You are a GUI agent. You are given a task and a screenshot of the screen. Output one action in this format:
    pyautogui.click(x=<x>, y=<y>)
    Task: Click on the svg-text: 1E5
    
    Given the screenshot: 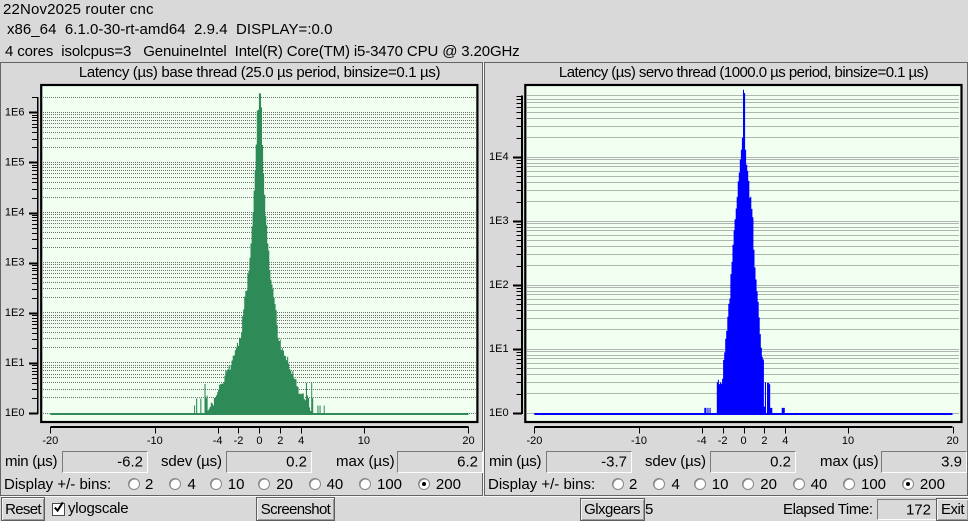 What is the action you would take?
    pyautogui.click(x=15, y=163)
    